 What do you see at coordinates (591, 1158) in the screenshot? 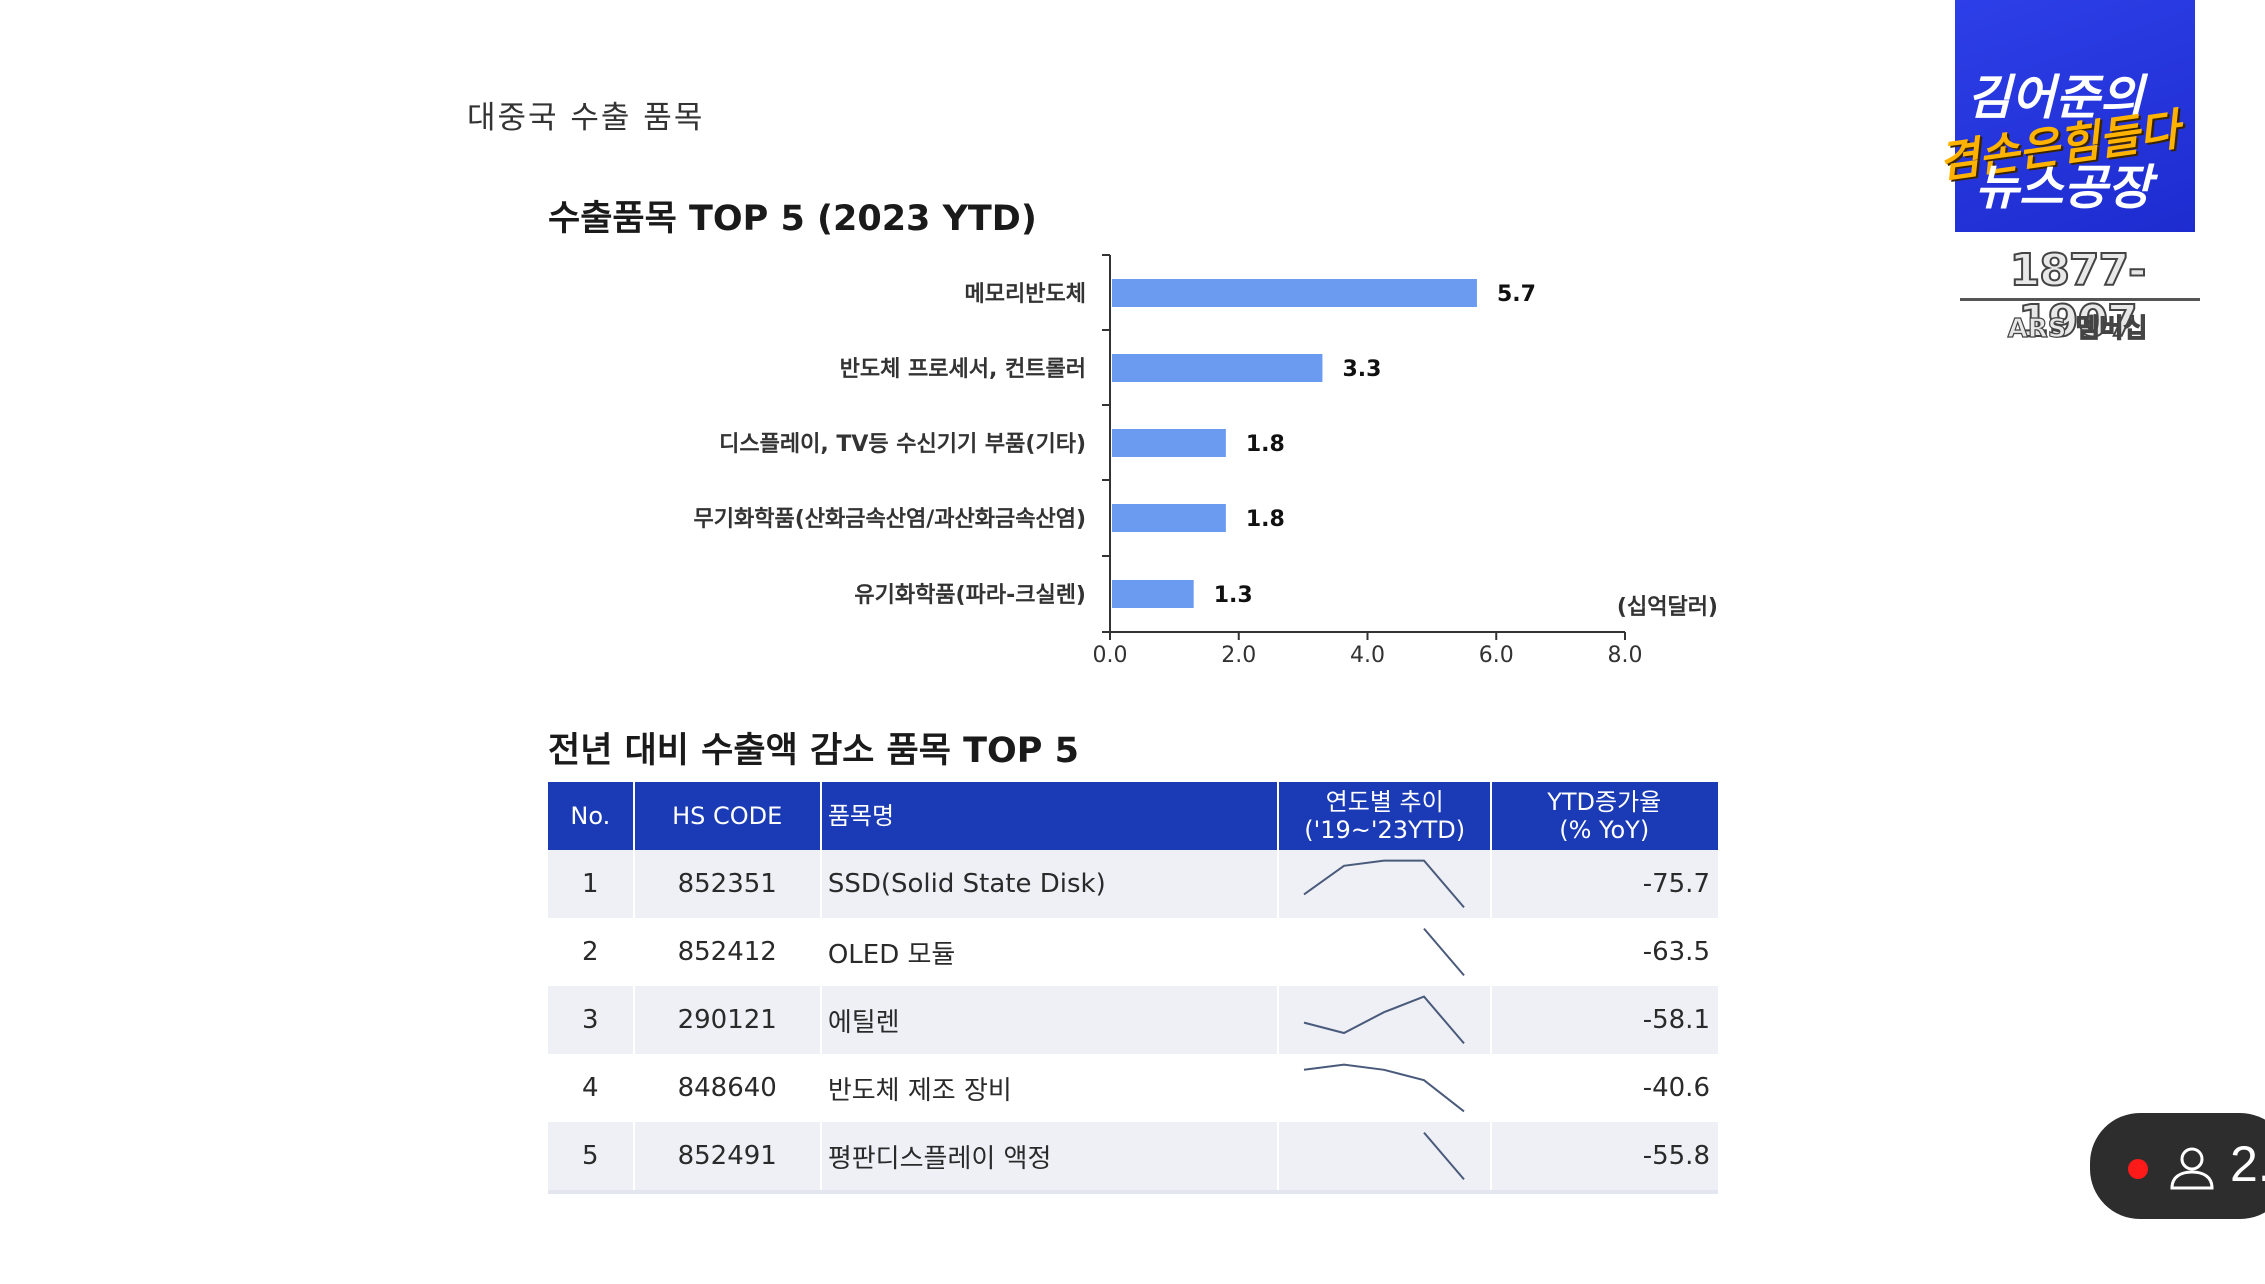
I see `row-no: 5` at bounding box center [591, 1158].